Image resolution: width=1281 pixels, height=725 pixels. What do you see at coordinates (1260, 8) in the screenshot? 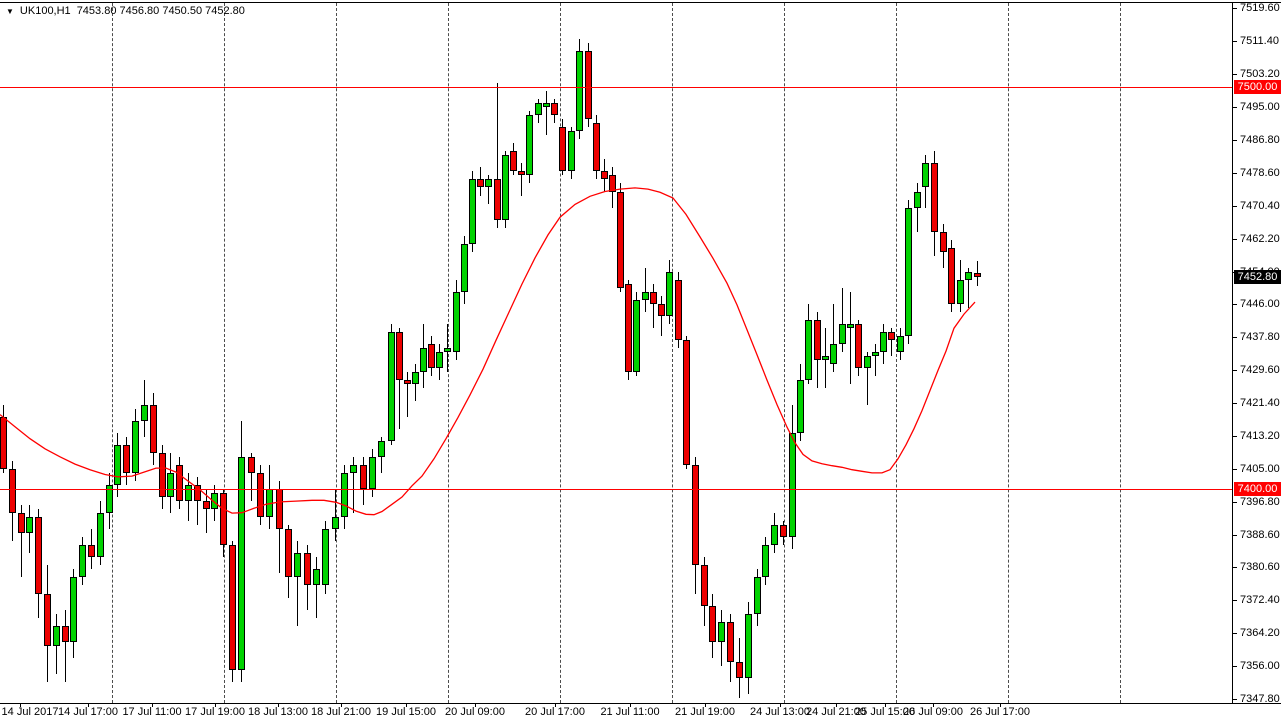
I see `price-tick-label: 7519.60` at bounding box center [1260, 8].